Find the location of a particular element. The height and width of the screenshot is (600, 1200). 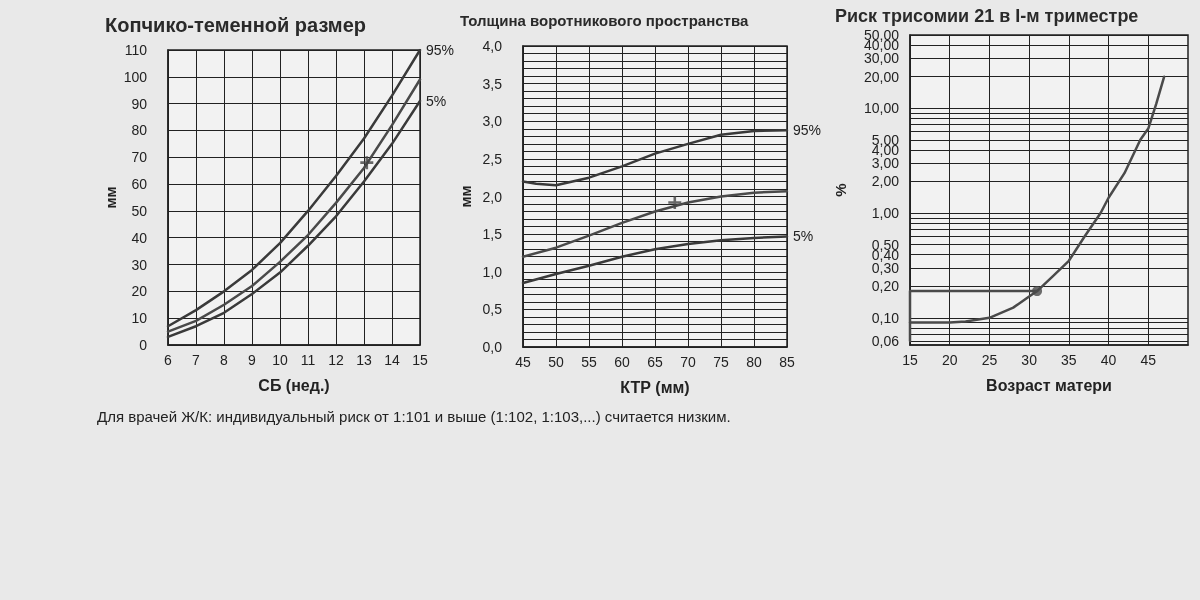

x-tick-label: 6 is located at coordinates (168, 360).